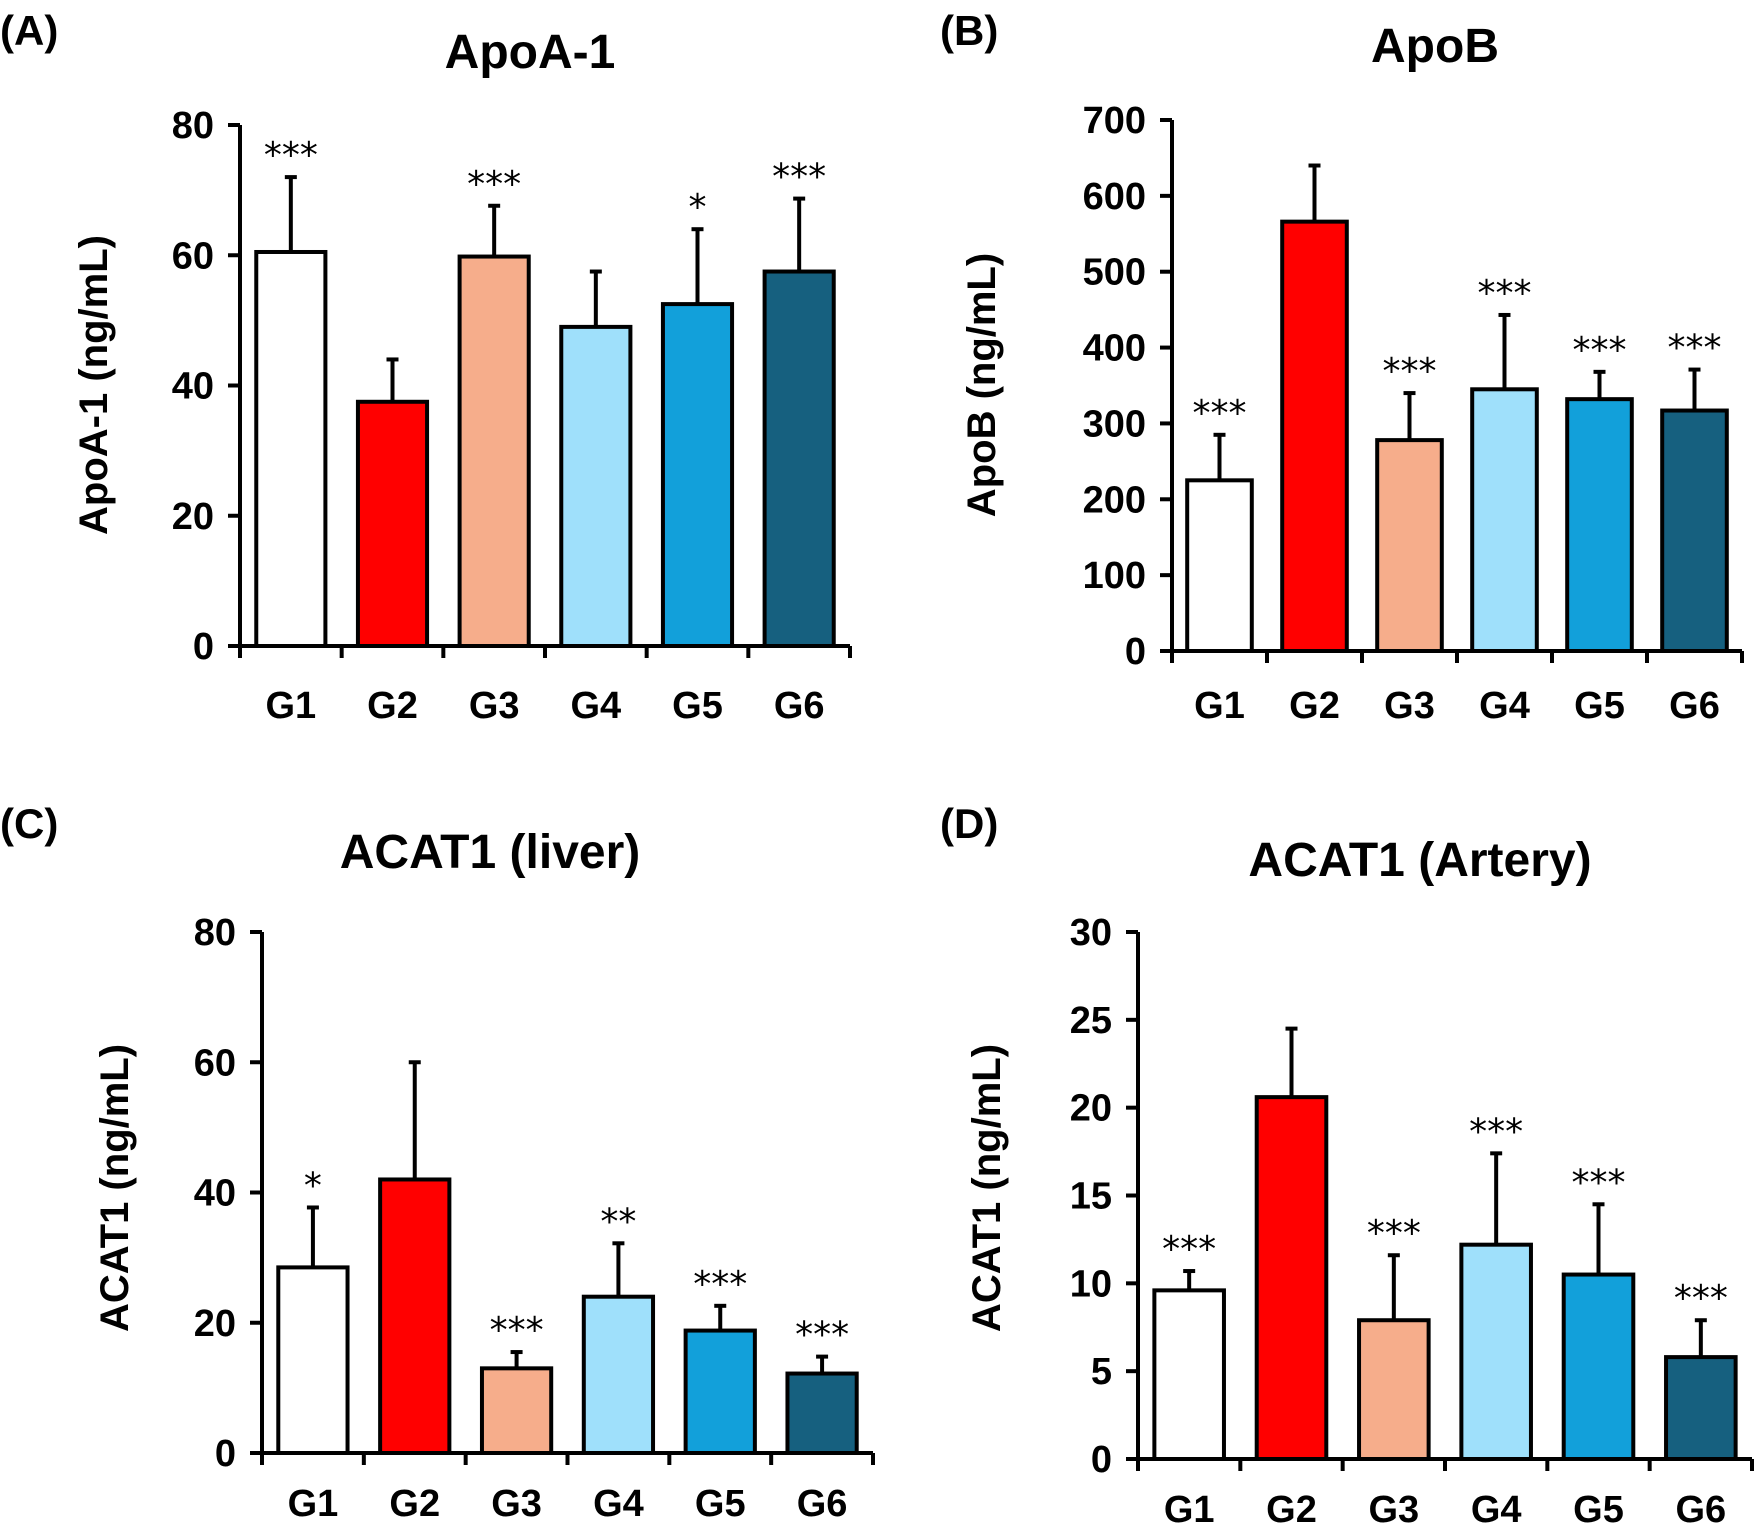 The image size is (1761, 1528). I want to click on panel-label: (D), so click(969, 823).